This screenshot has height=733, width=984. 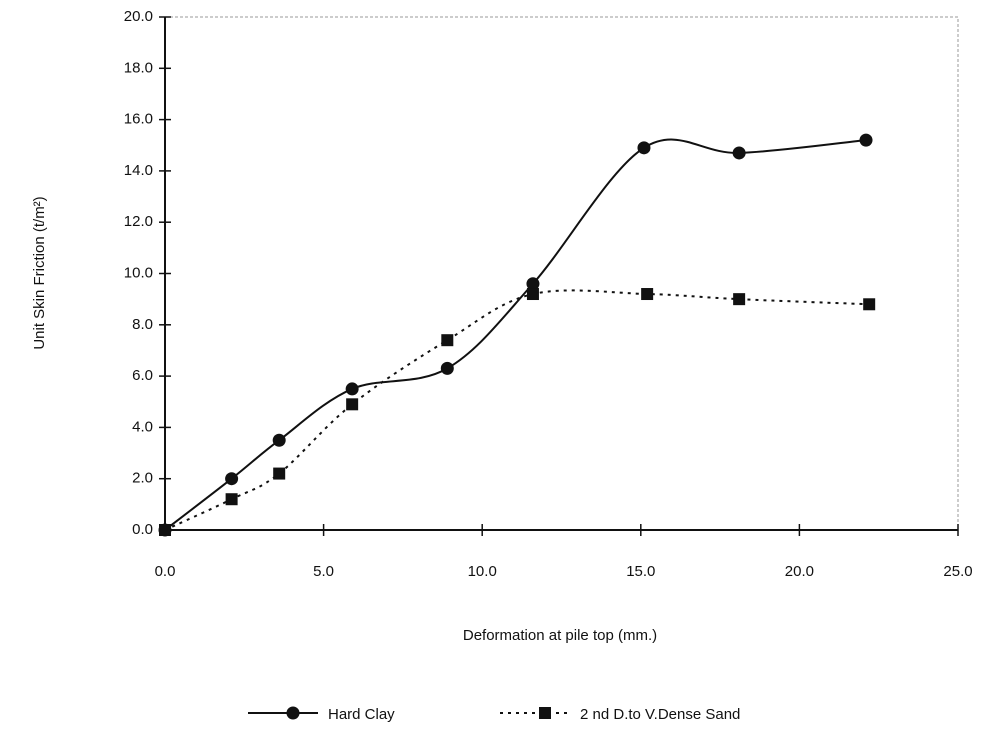 What do you see at coordinates (560, 635) in the screenshot?
I see `x-axis-title: Deformation at pile top (mm.)` at bounding box center [560, 635].